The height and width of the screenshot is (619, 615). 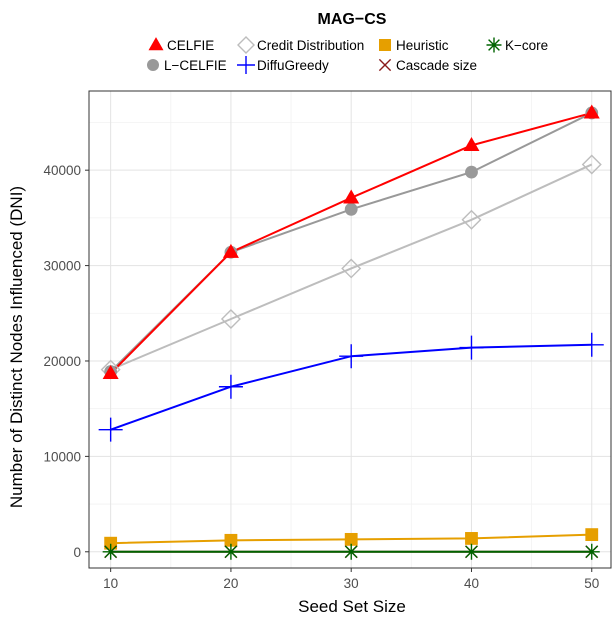 What do you see at coordinates (471, 583) in the screenshot?
I see `x-tick-label: 40` at bounding box center [471, 583].